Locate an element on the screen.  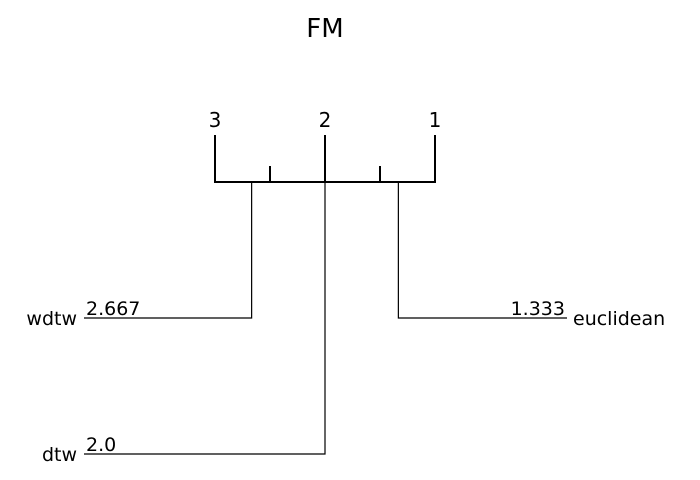
method-leader-wdtw is located at coordinates (168, 250).